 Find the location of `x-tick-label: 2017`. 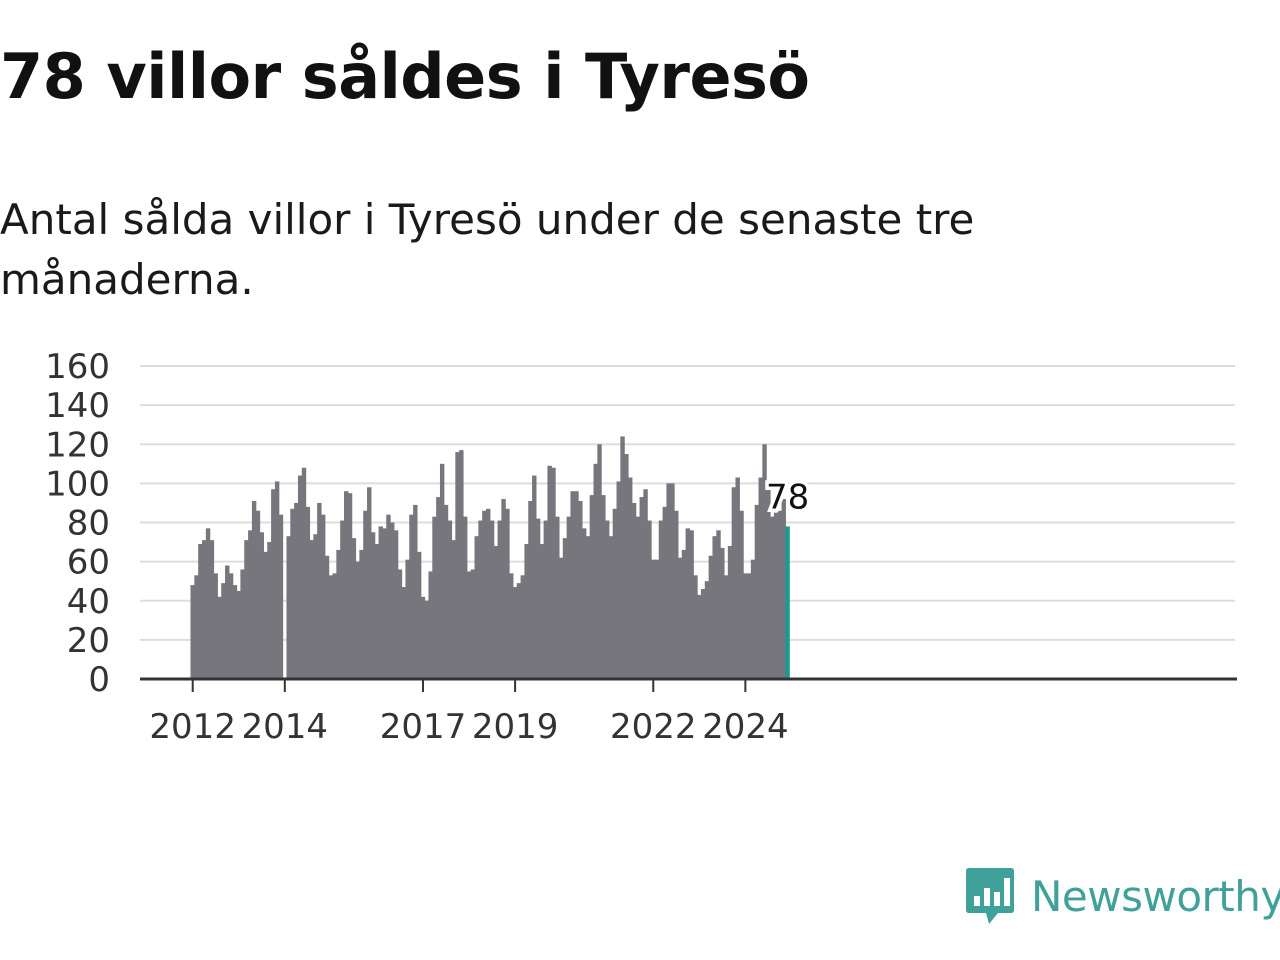

x-tick-label: 2017 is located at coordinates (423, 727).